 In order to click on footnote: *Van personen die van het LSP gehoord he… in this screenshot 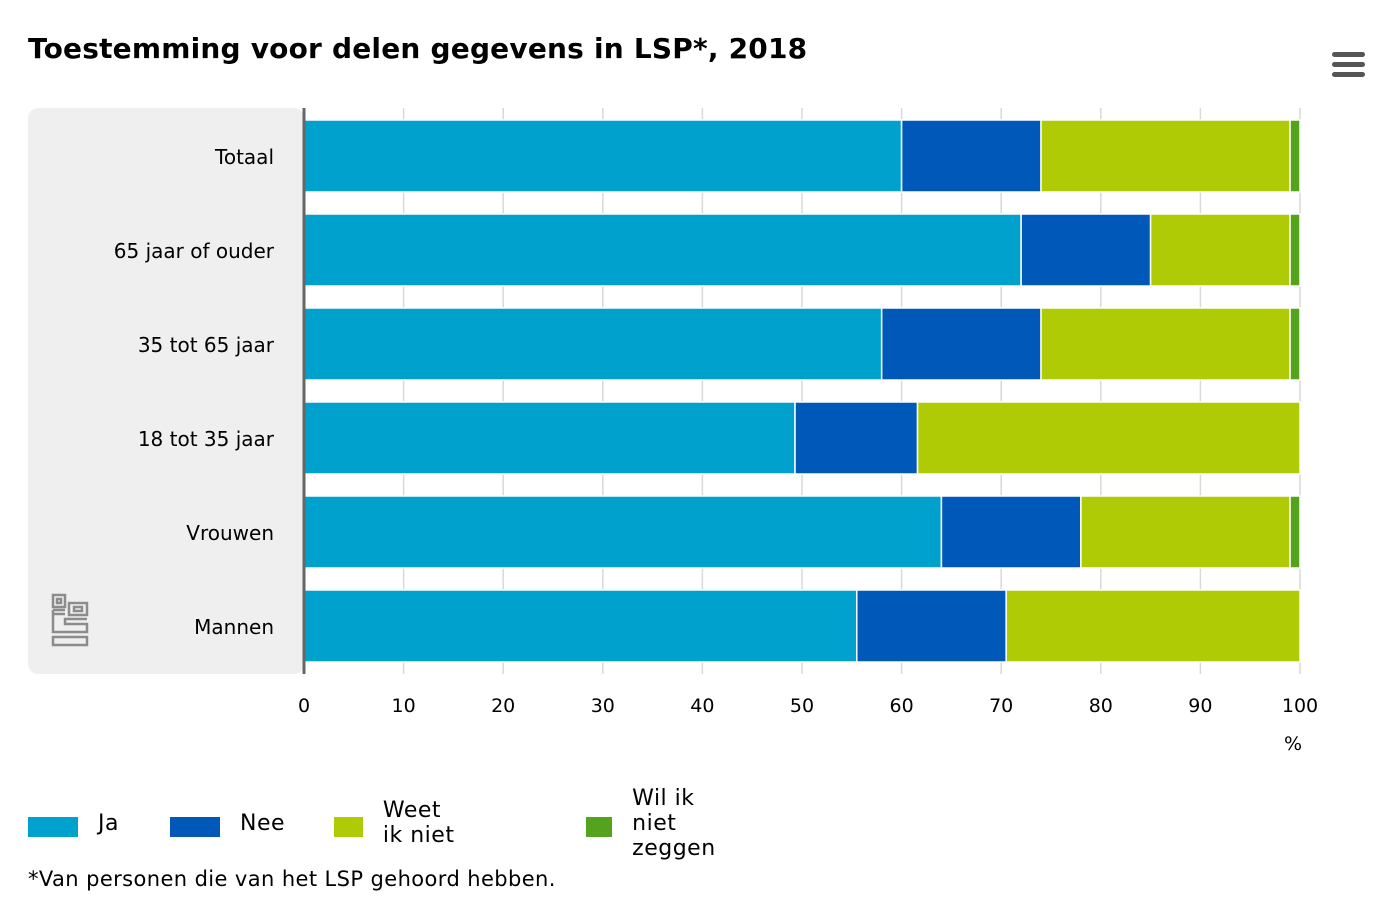, I will do `click(292, 879)`.